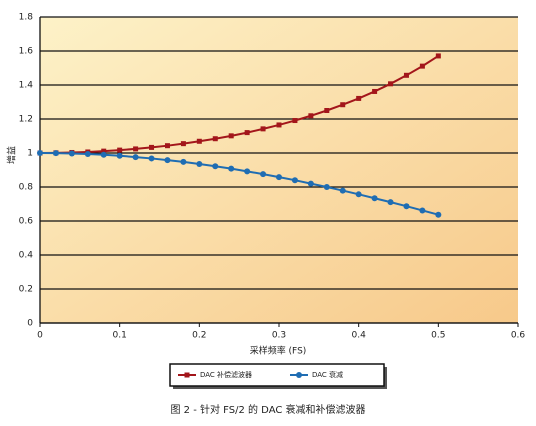  What do you see at coordinates (26, 290) in the screenshot?
I see `y-tick-label: 0.2` at bounding box center [26, 290].